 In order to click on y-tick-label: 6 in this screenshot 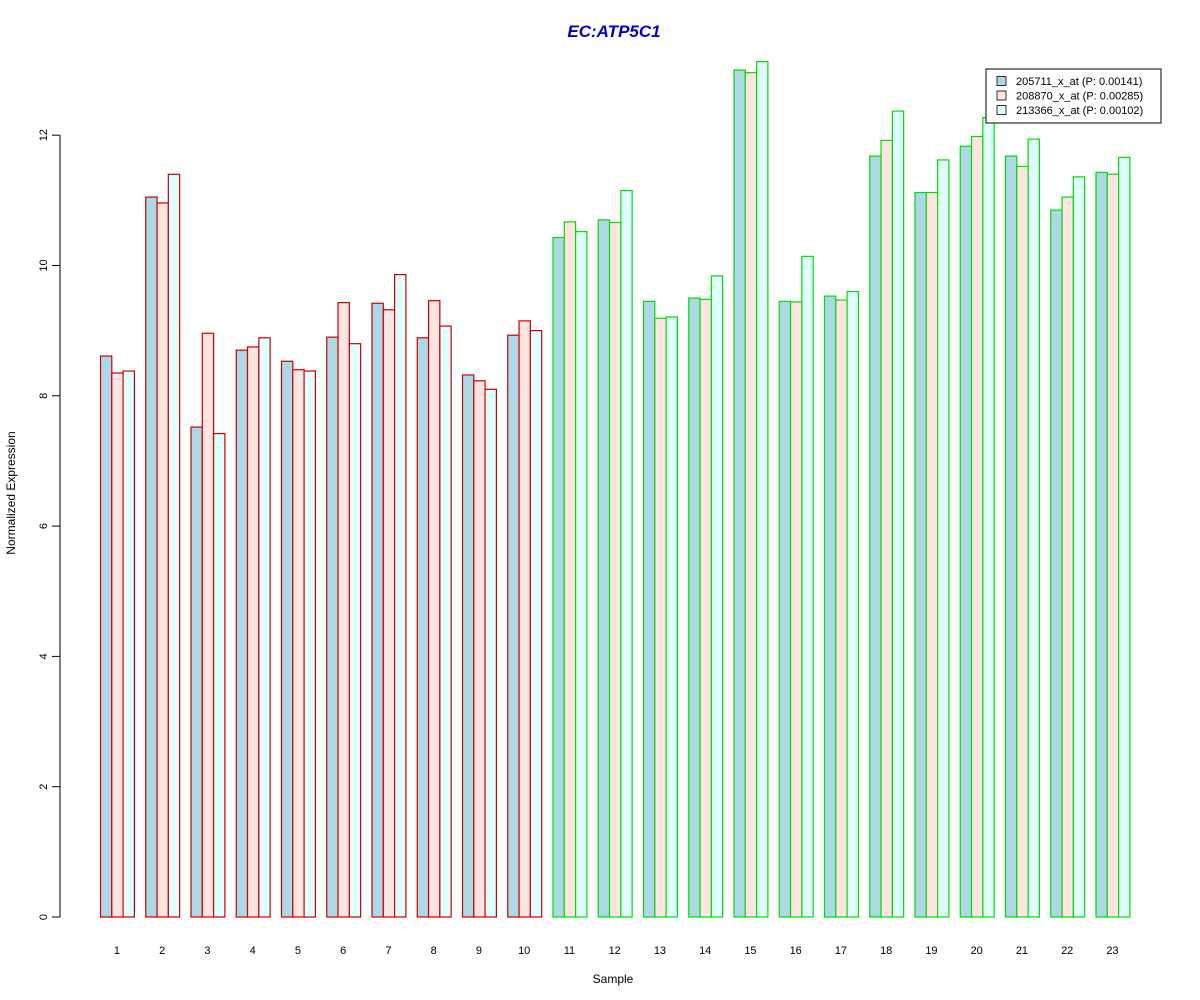, I will do `click(44, 526)`.